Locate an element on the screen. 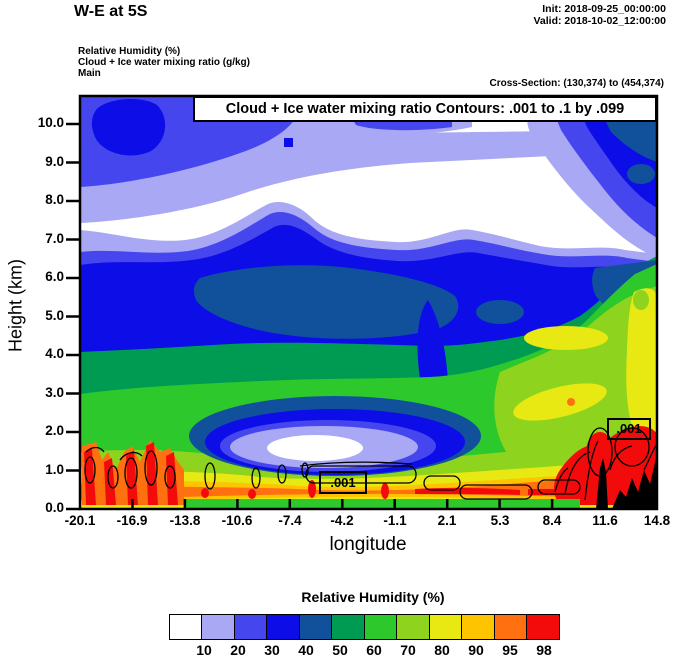 This screenshot has height=667, width=674. y-tick-label: 9.0 is located at coordinates (54, 161).